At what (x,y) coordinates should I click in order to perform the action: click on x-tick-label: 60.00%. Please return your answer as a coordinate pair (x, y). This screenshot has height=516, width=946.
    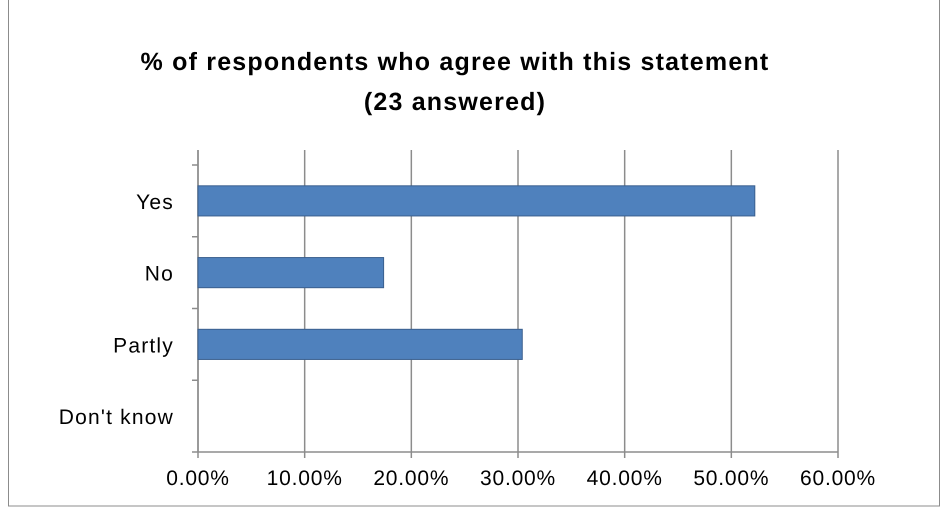
    Looking at the image, I should click on (838, 478).